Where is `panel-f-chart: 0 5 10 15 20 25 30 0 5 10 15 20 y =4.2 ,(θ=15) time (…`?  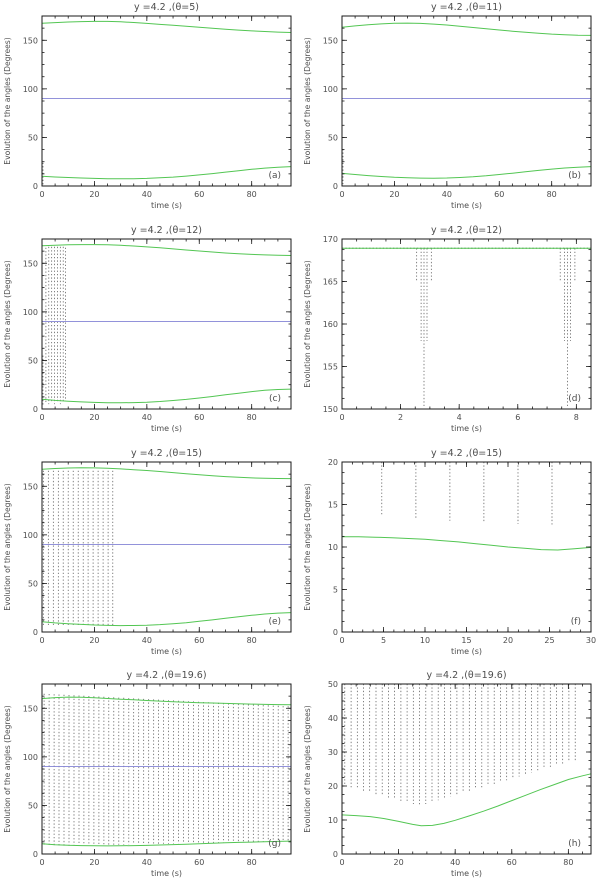 panel-f-chart: 0 5 10 15 20 25 30 0 5 10 15 20 y =4.2 ,(θ=15) time (… is located at coordinates (449, 552).